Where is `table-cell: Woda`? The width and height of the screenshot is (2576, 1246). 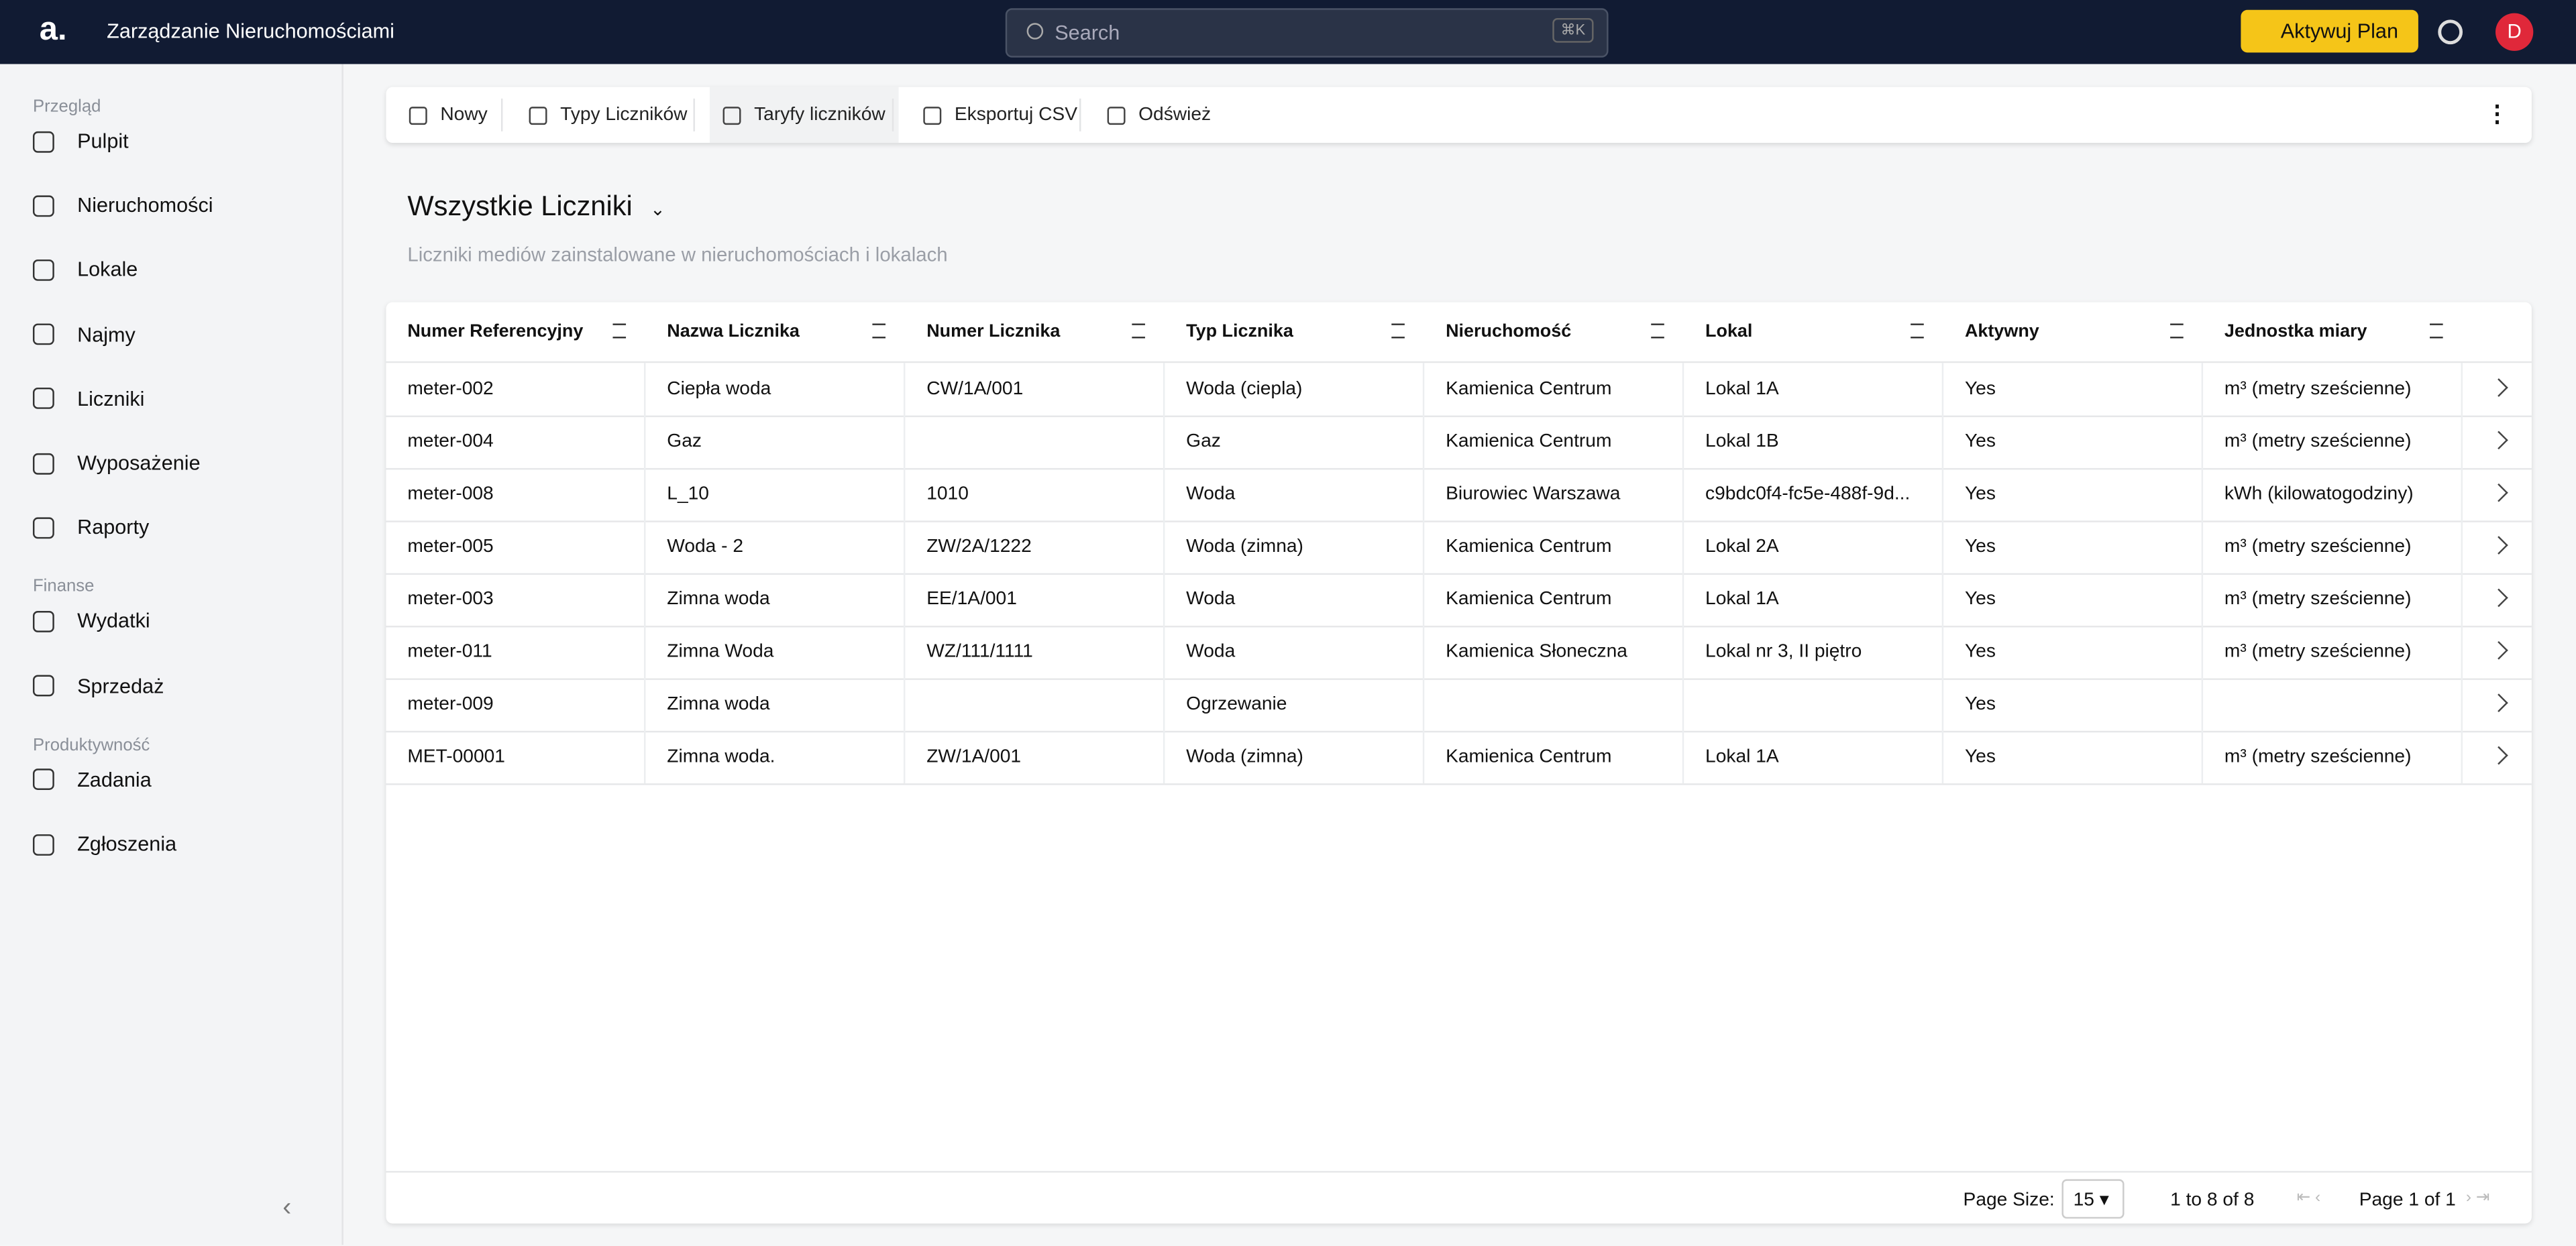
table-cell: Woda is located at coordinates (1295, 652).